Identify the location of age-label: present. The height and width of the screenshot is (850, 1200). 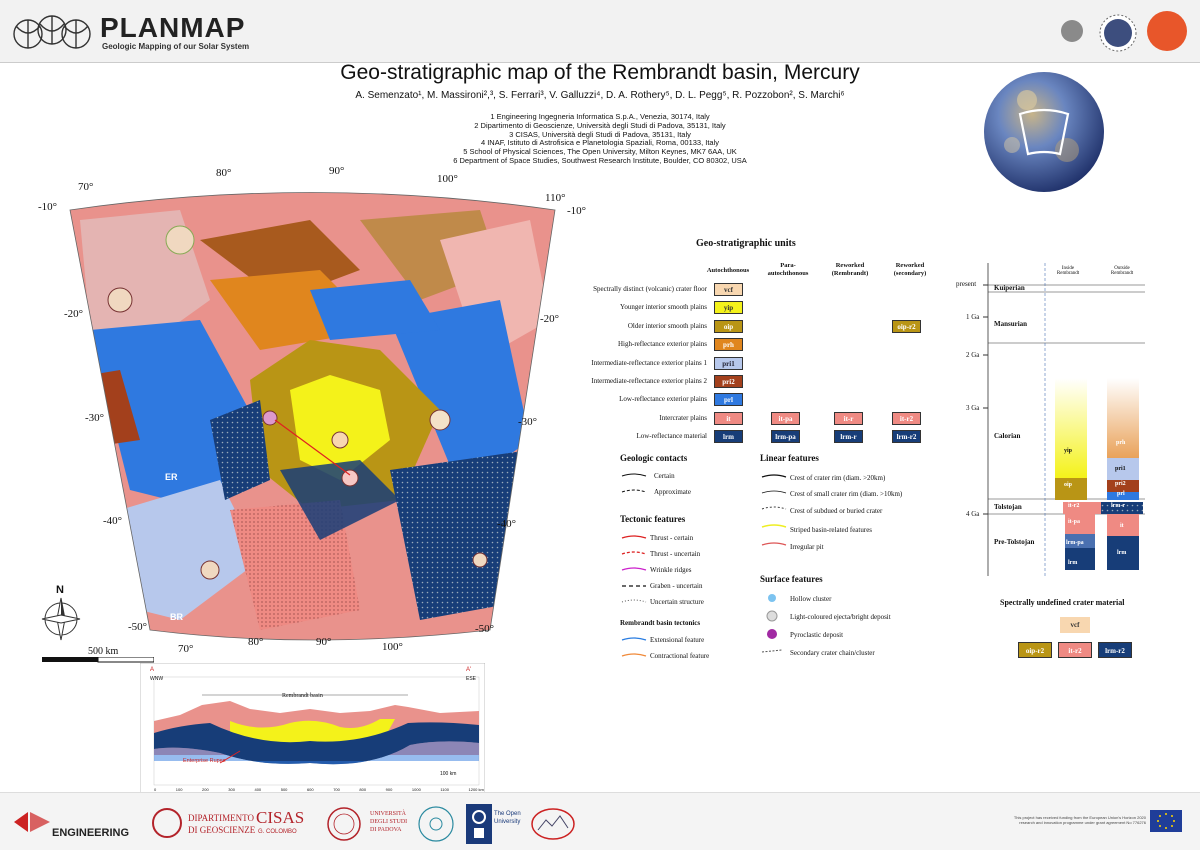
(966, 284).